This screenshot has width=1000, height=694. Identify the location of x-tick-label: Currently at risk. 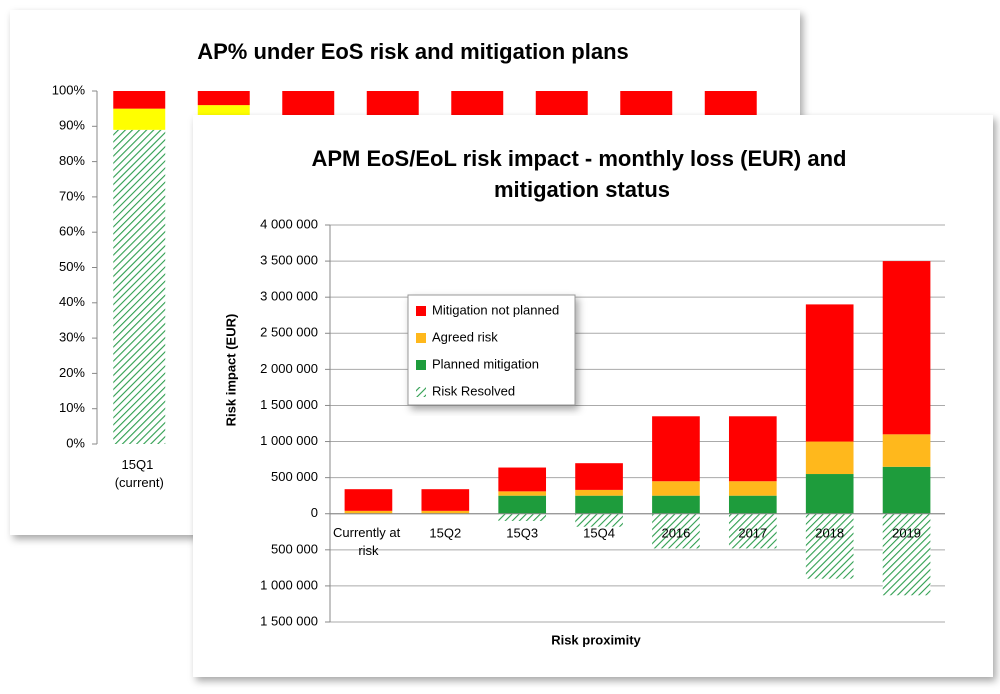
(368, 541).